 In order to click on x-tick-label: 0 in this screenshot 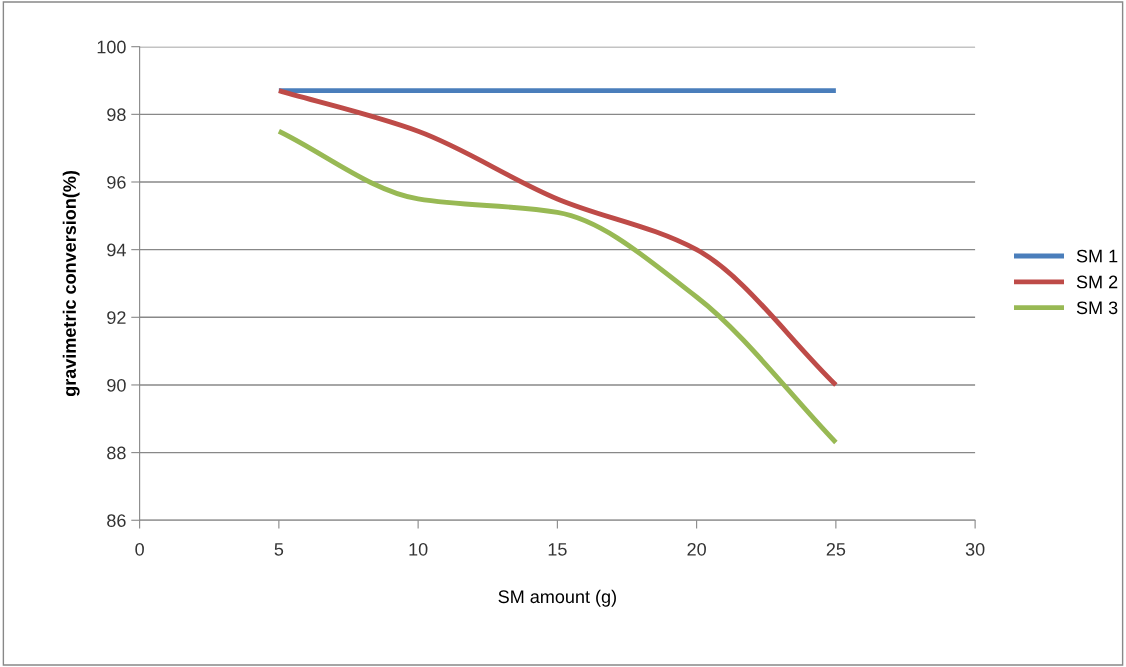, I will do `click(139, 549)`.